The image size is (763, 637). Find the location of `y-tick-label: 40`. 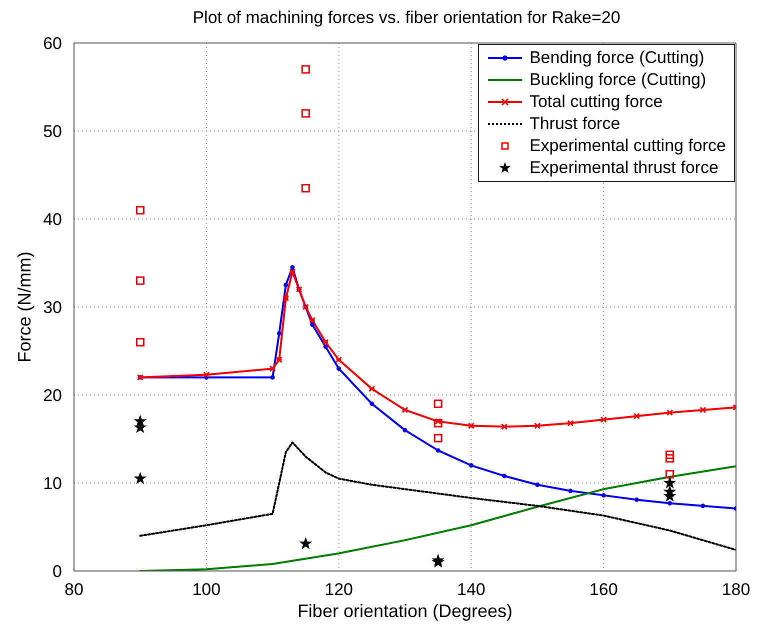

y-tick-label: 40 is located at coordinates (52, 220).